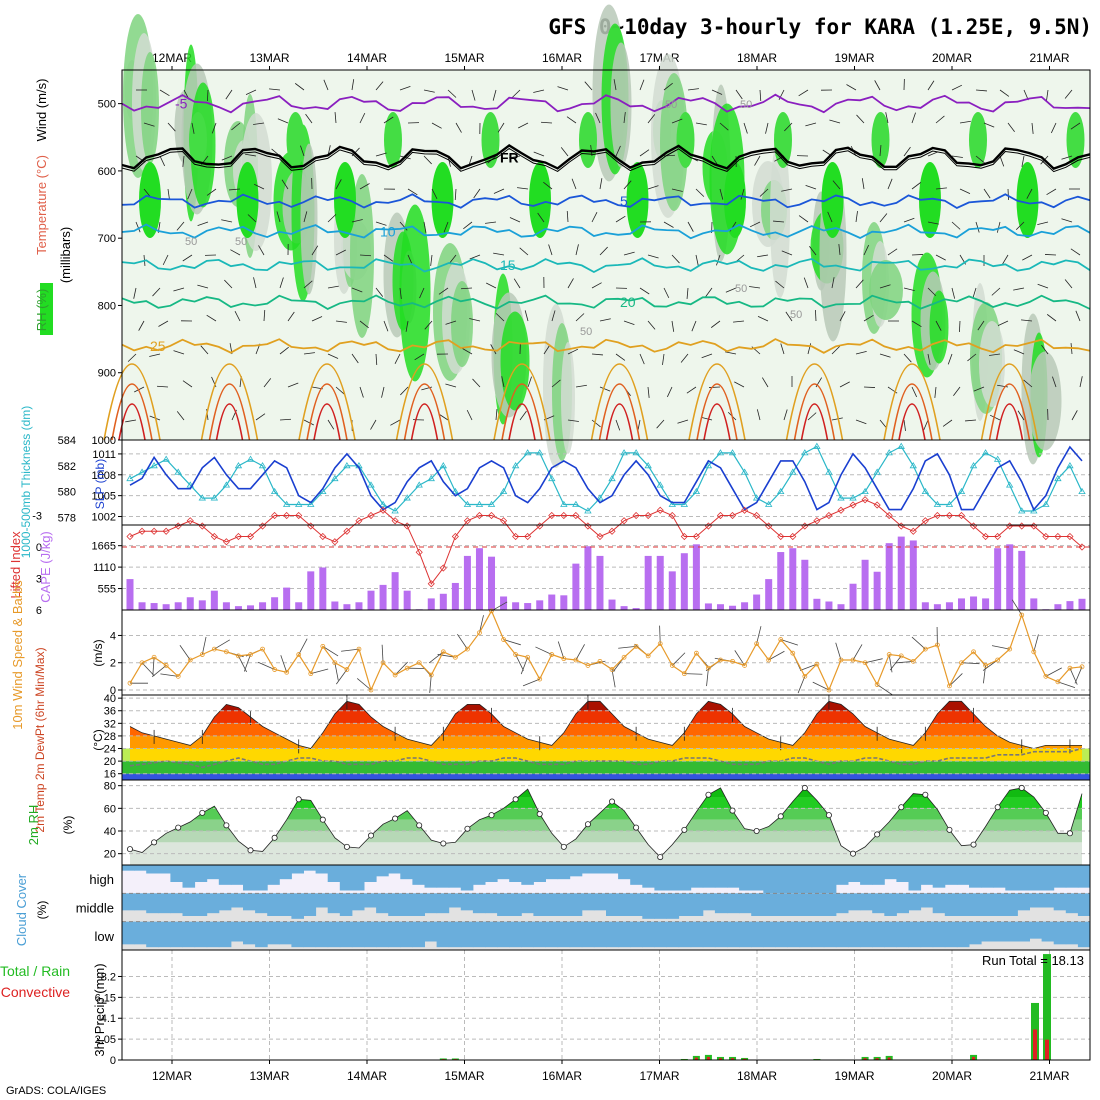 The height and width of the screenshot is (1100, 1100). Describe the element at coordinates (110, 809) in the screenshot. I see `rh-tick-label: 60` at that location.